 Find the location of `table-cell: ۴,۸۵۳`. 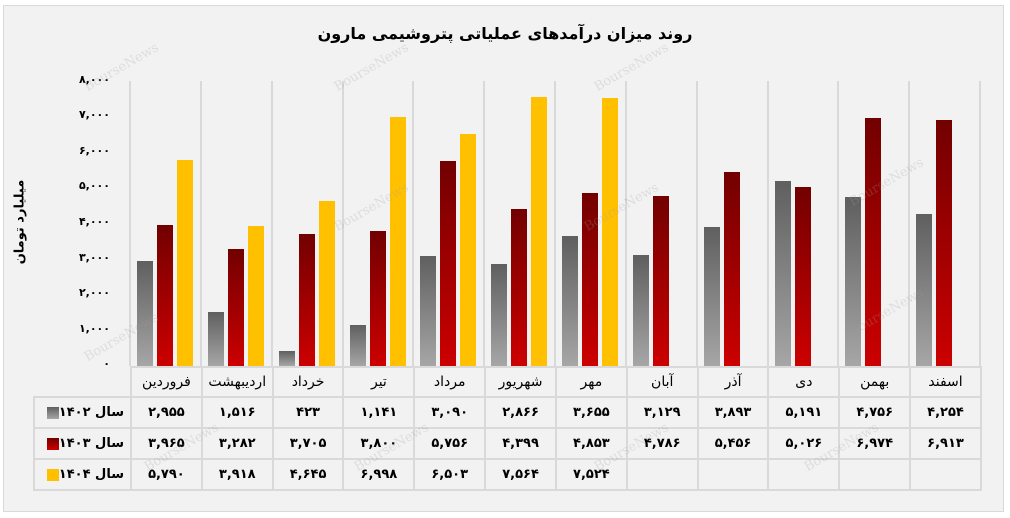

table-cell: ۴,۸۵۳ is located at coordinates (591, 443).